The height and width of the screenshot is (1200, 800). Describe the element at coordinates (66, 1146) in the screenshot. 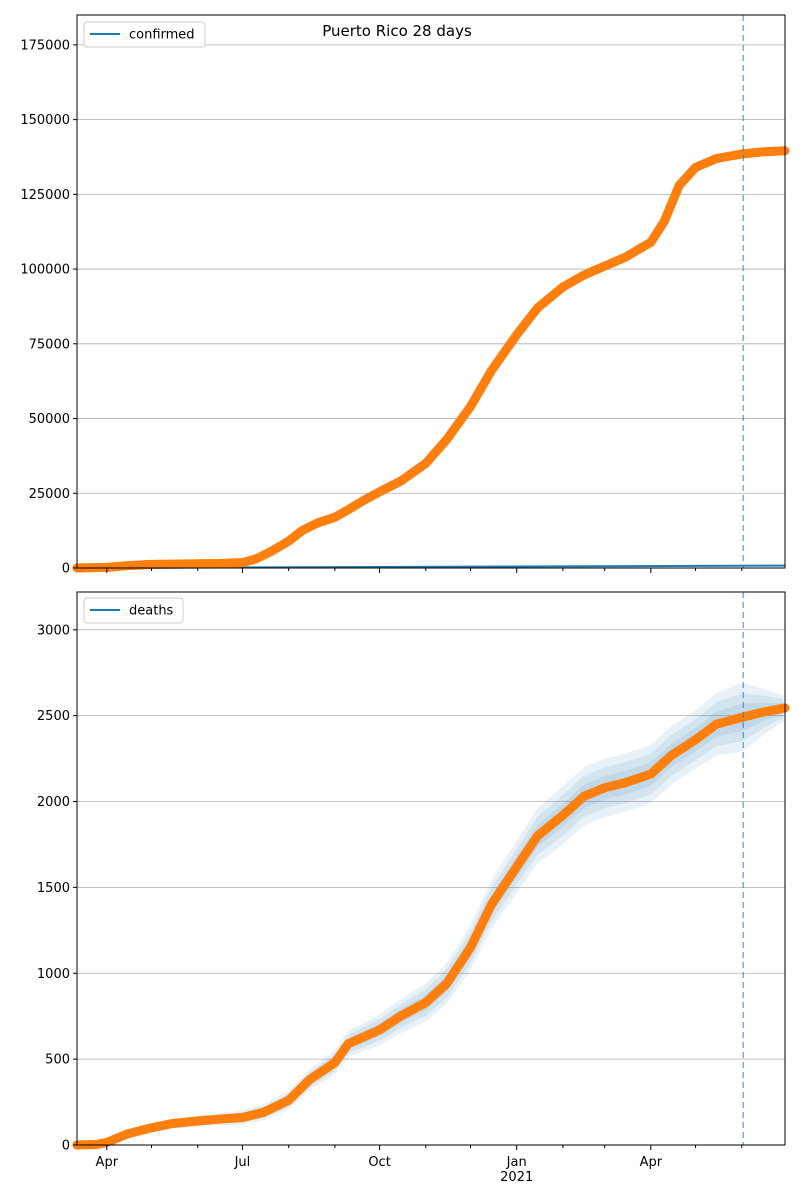

I see `deaths-ytick-label: 0` at that location.